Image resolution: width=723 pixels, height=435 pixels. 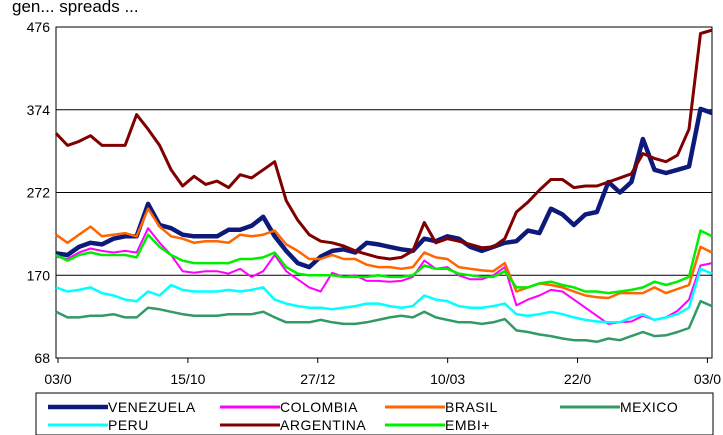 What do you see at coordinates (649, 407) in the screenshot?
I see `legend-label: MEXICO` at bounding box center [649, 407].